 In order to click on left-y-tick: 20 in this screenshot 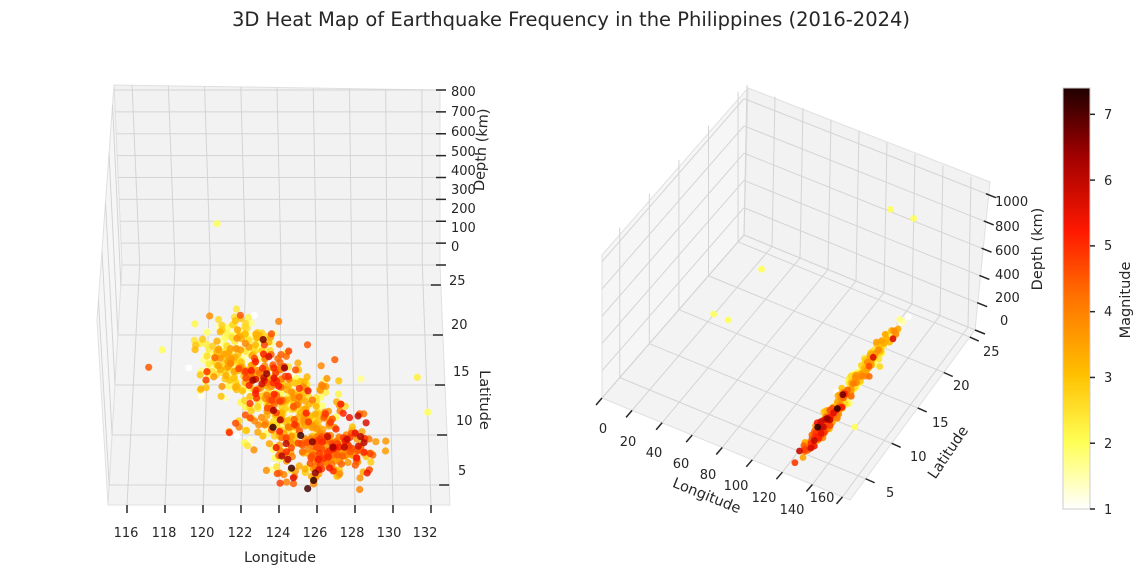, I will do `click(459, 325)`.